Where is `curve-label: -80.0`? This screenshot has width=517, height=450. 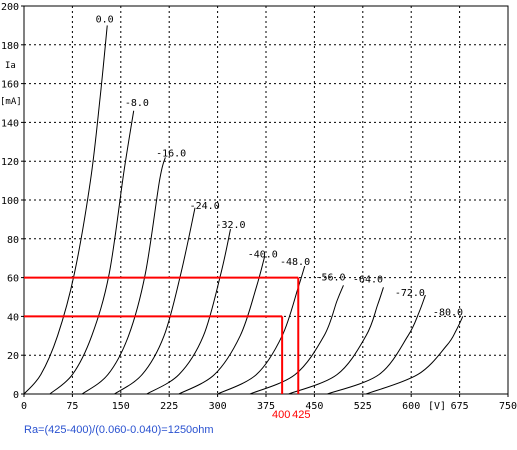
curve-label: -80.0 is located at coordinates (448, 313).